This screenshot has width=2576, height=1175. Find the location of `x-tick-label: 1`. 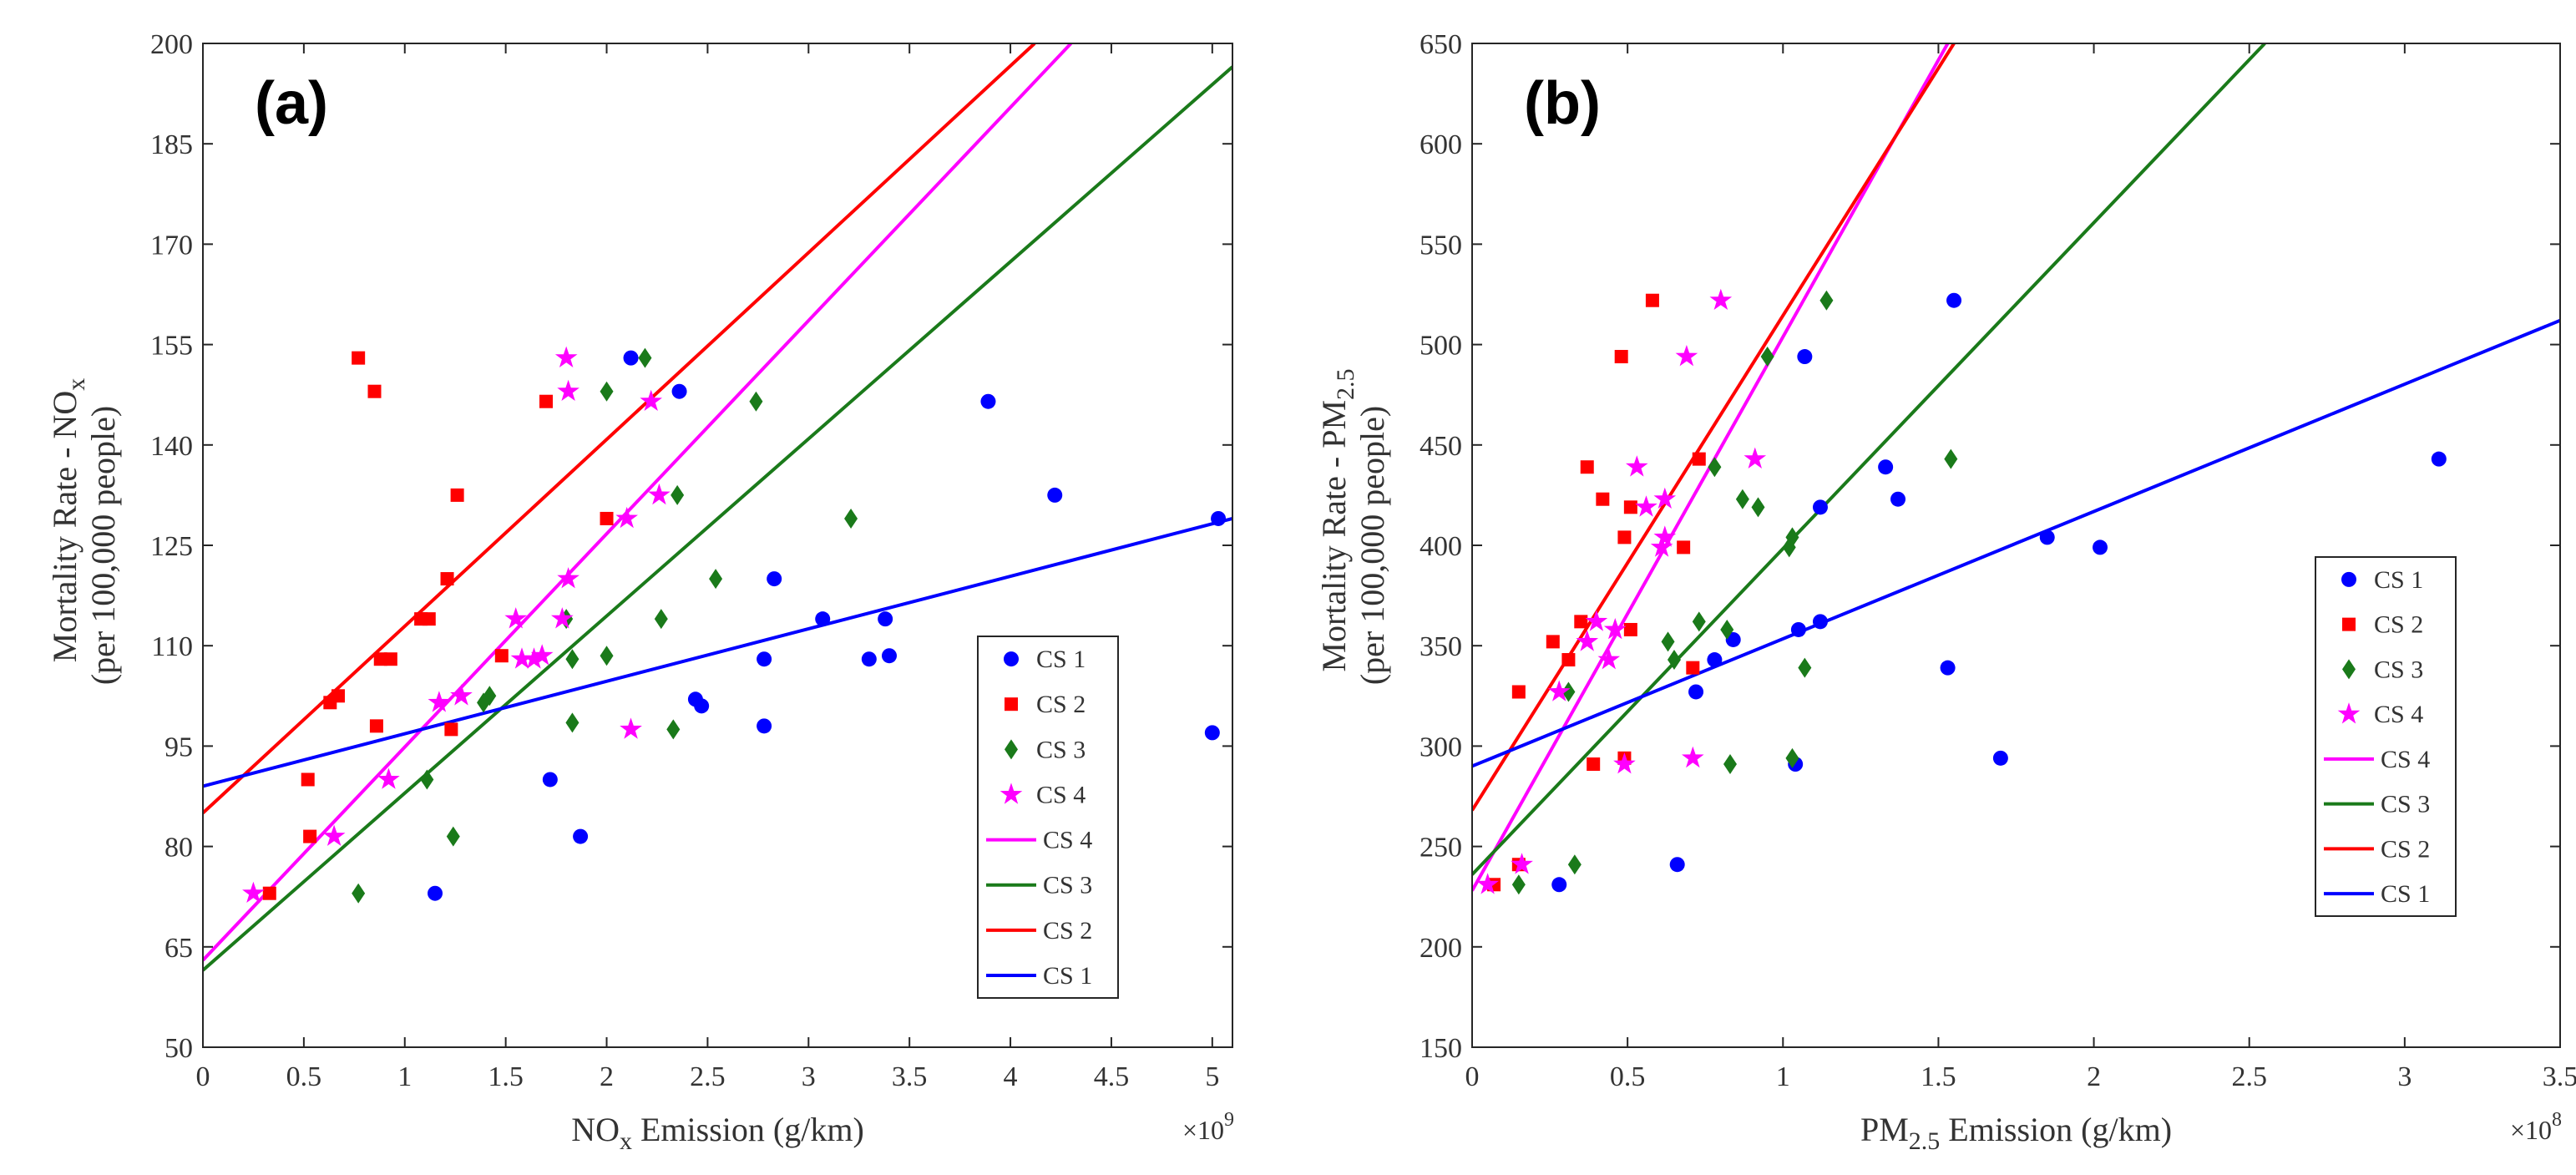

x-tick-label: 1 is located at coordinates (1783, 1076).